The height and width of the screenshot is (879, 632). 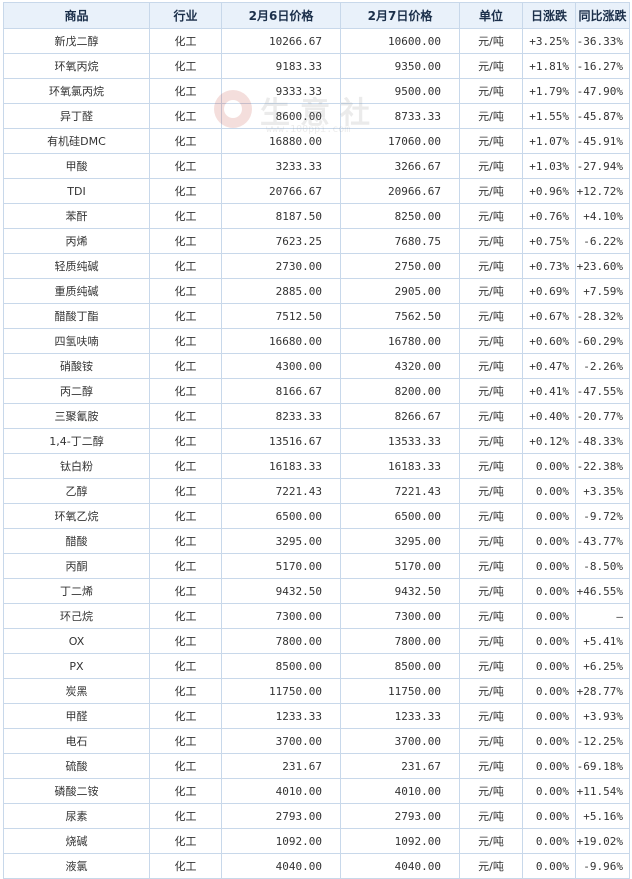 What do you see at coordinates (281, 391) in the screenshot?
I see `price-feb6-cell: 8166.67` at bounding box center [281, 391].